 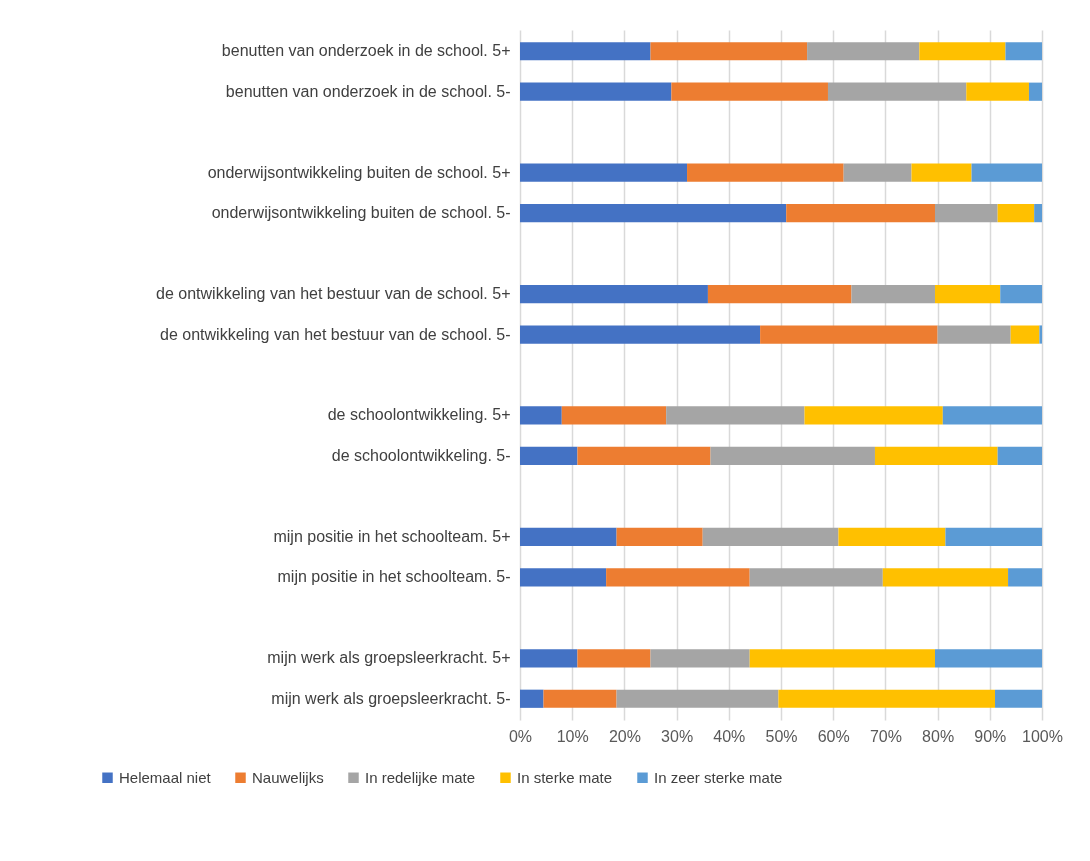 What do you see at coordinates (718, 777) in the screenshot?
I see `legend-label: In zeer sterke mate` at bounding box center [718, 777].